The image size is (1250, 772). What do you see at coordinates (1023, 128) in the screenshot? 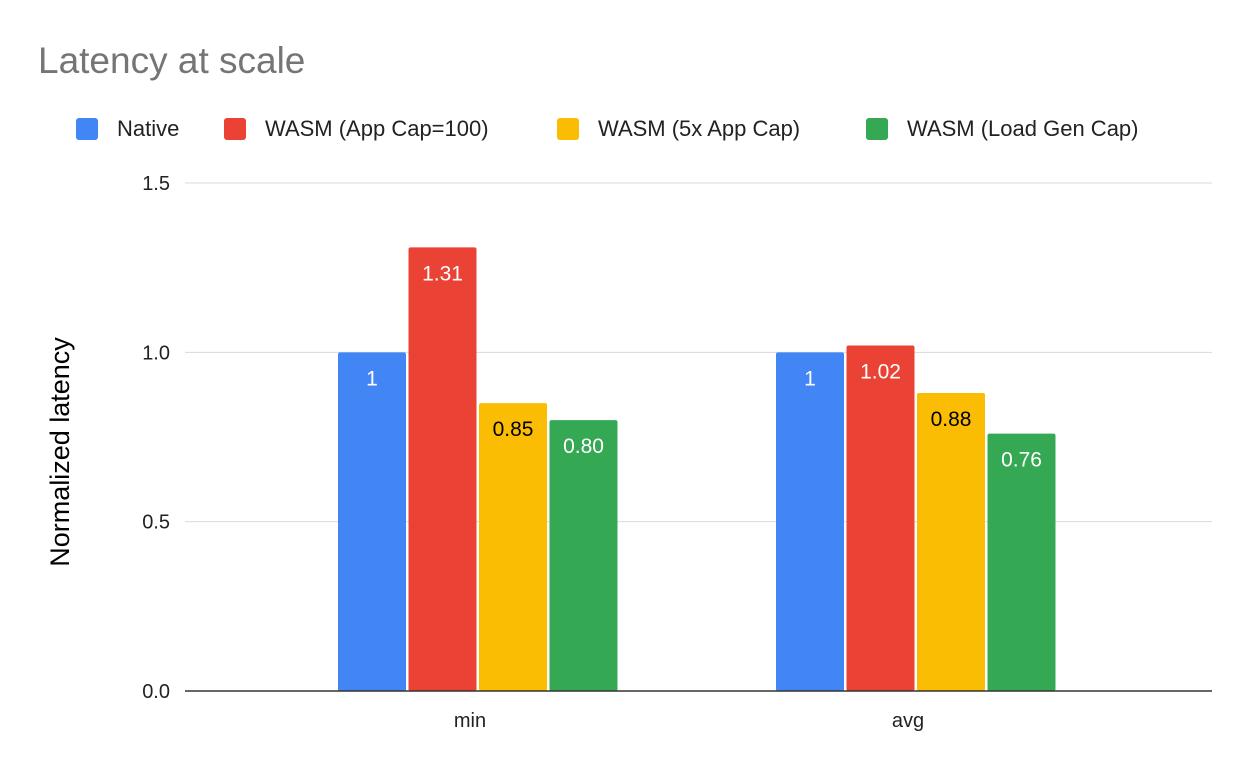
I see `legend-label: WASM (Load Gen Cap)` at bounding box center [1023, 128].